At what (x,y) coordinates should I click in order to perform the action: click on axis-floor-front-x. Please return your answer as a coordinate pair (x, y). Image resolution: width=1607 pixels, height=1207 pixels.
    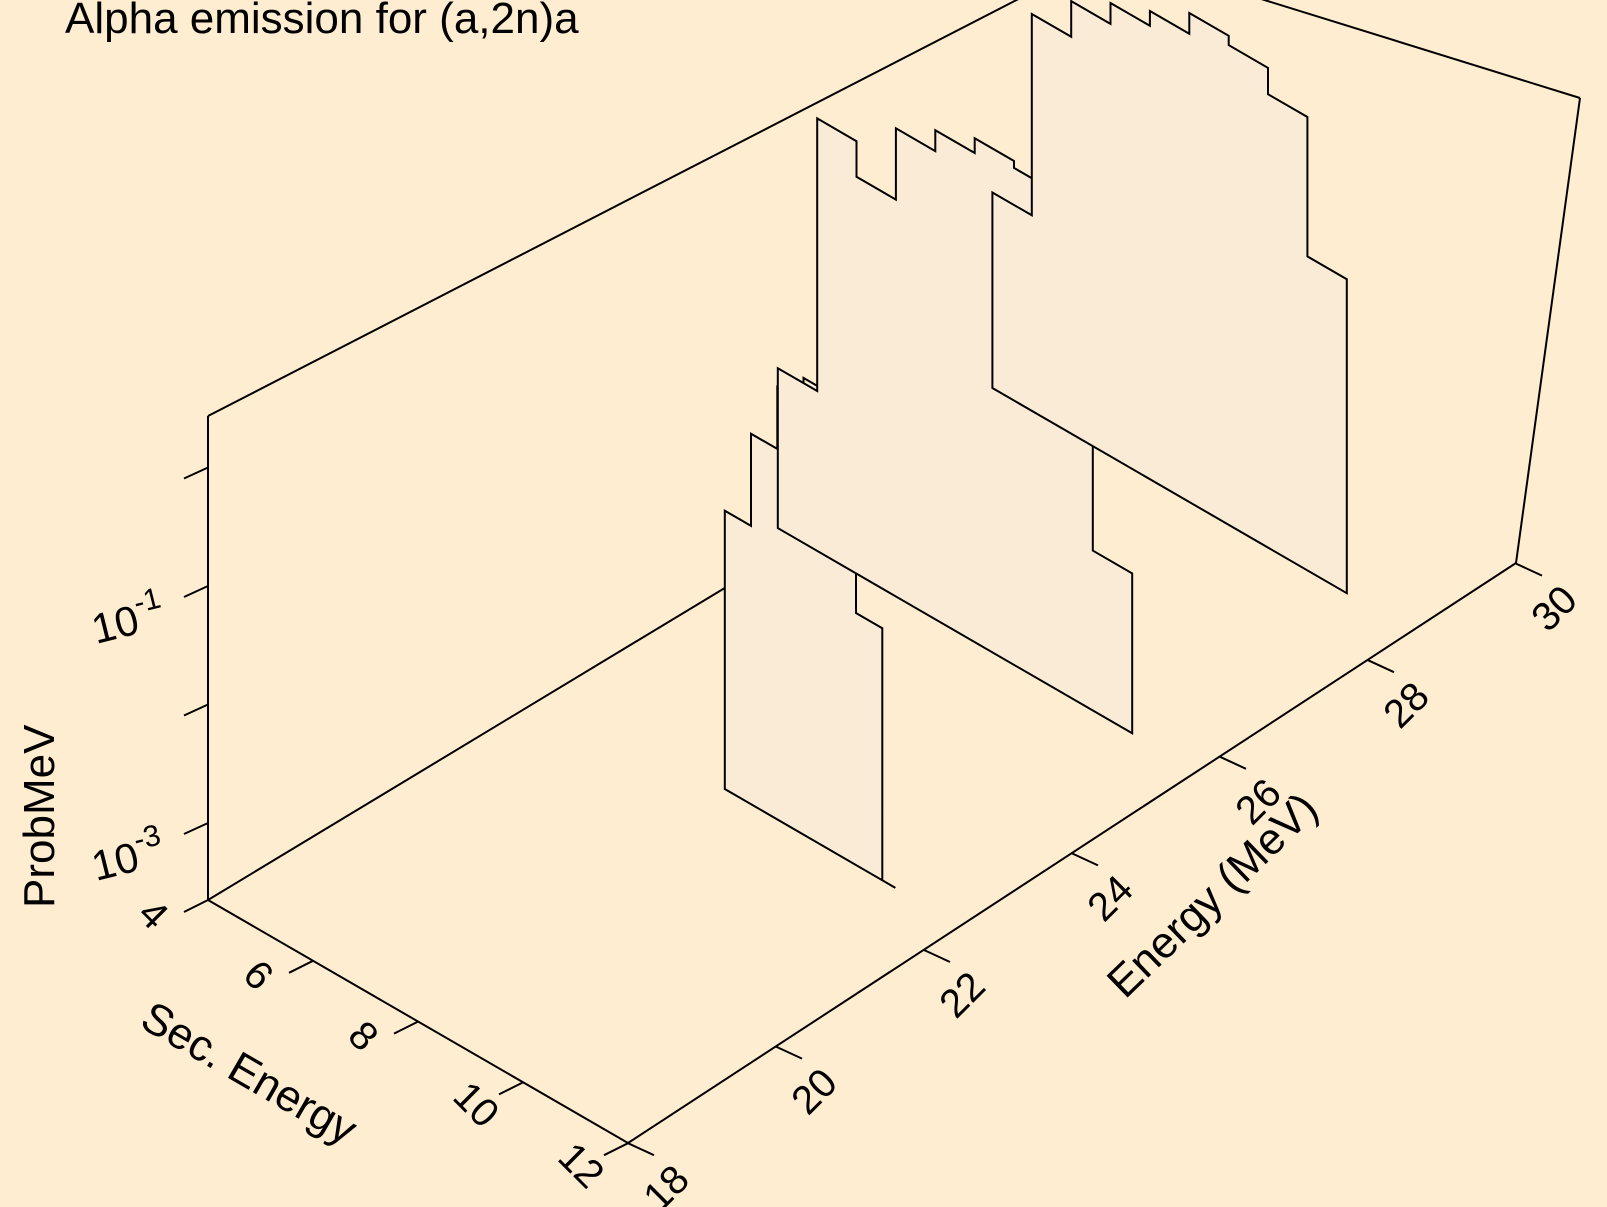
    Looking at the image, I should click on (418, 1021).